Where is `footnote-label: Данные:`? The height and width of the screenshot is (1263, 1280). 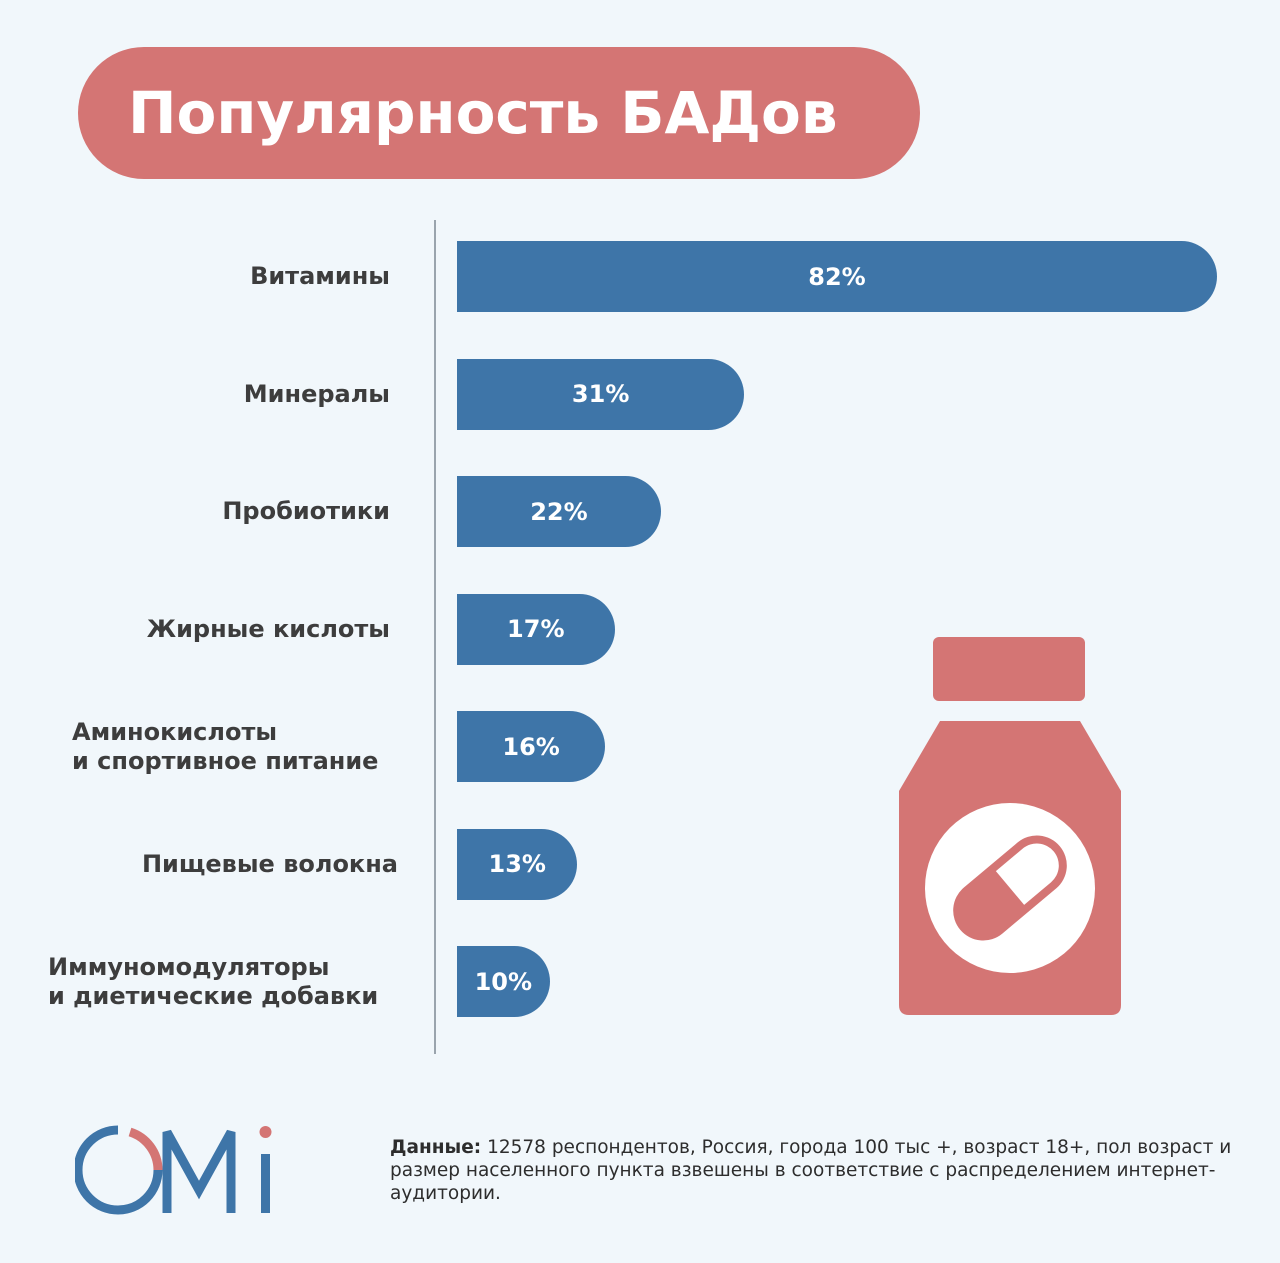
footnote-label: Данные: is located at coordinates (436, 1147).